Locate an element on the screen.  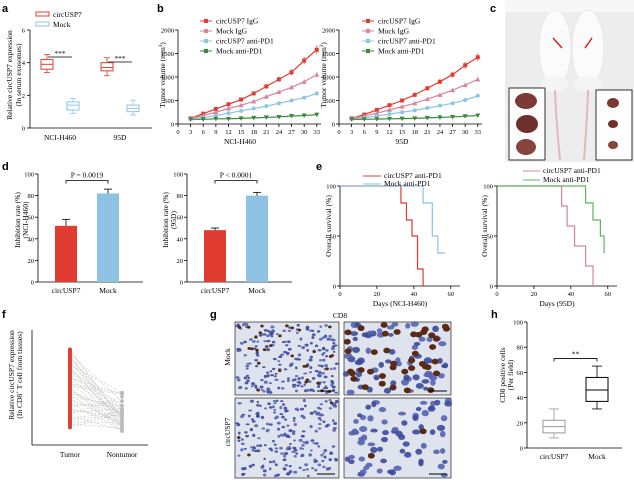
a-ytick-label: 2 is located at coordinates (23, 96).